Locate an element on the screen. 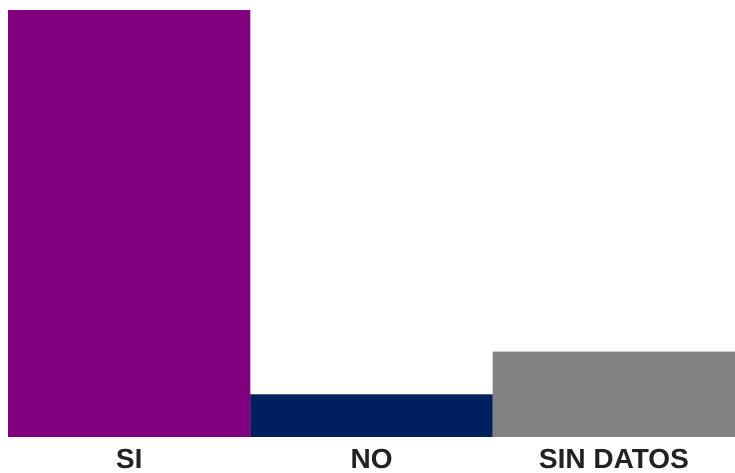  bar-no is located at coordinates (371, 415).